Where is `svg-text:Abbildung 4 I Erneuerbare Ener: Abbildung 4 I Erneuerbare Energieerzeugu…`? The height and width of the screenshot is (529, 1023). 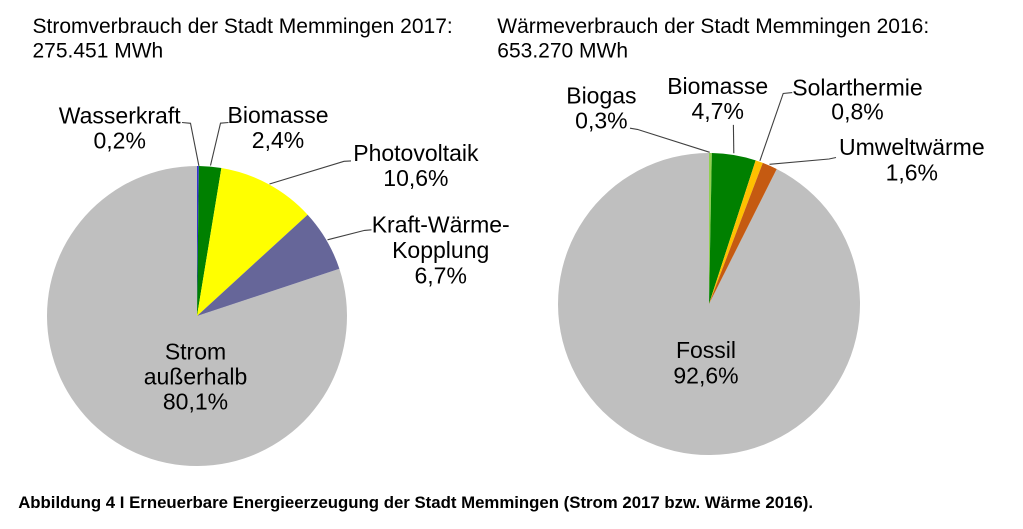 svg-text:Abbildung 4 I Erneuerbare Ener: Abbildung 4 I Erneuerbare Energieerzeugu… is located at coordinates (415, 502).